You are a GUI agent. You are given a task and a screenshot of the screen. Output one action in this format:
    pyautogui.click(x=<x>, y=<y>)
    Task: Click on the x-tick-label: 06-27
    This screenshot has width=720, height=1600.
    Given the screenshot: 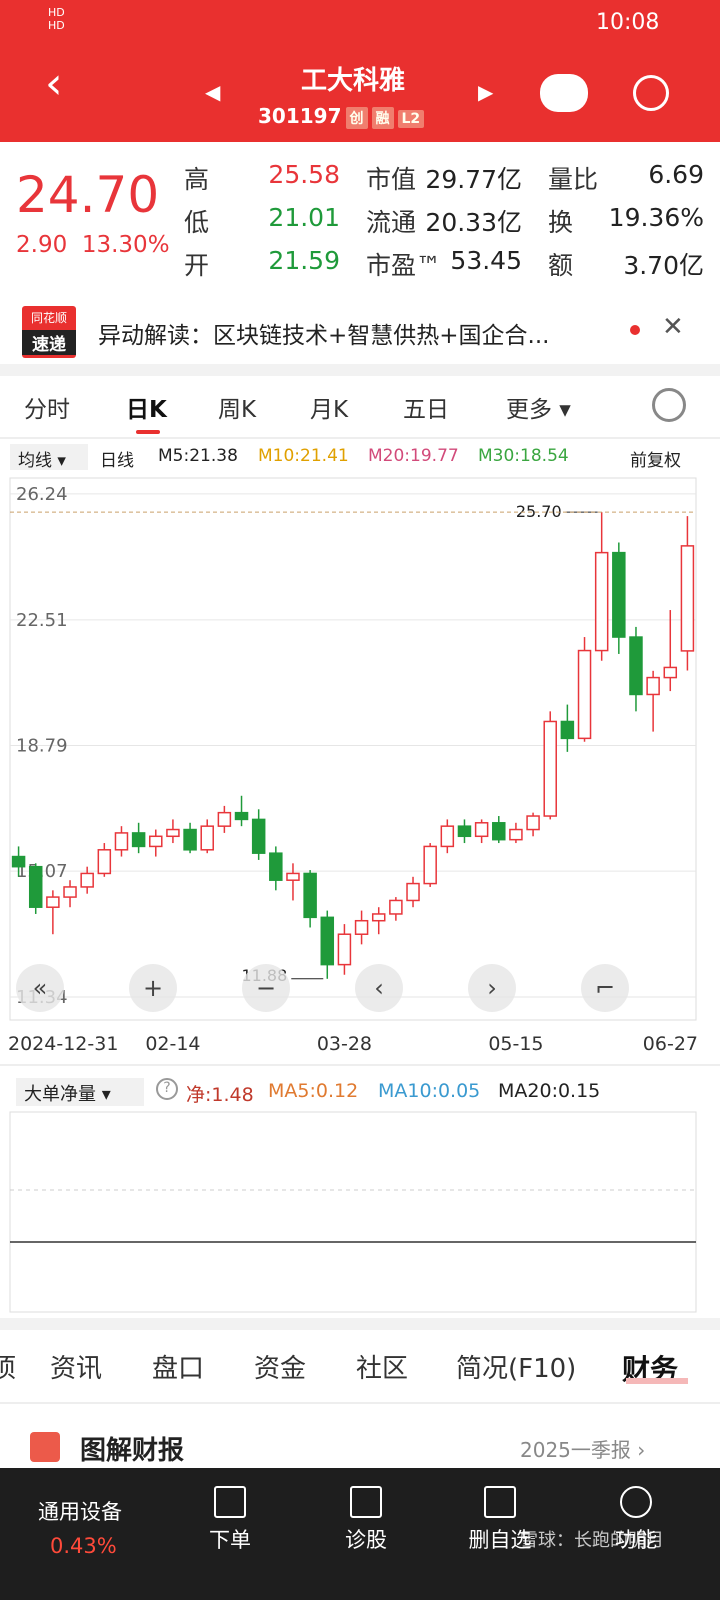 What is the action you would take?
    pyautogui.click(x=670, y=1044)
    